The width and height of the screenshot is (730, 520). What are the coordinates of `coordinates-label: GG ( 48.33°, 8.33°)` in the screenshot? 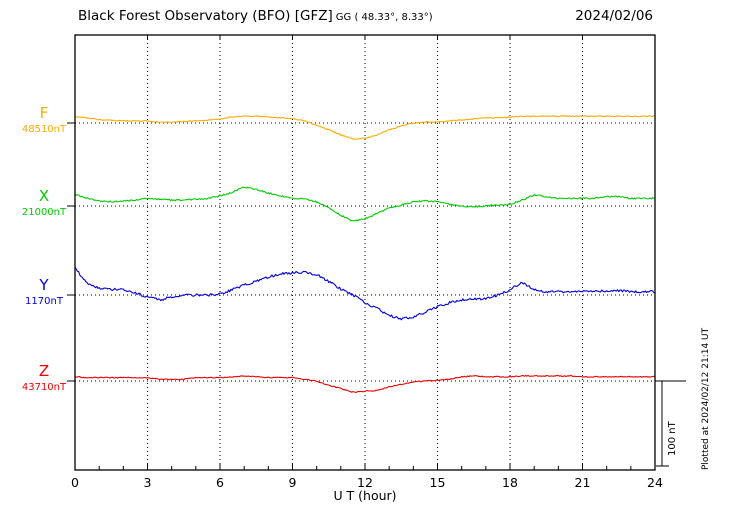 It's located at (384, 17).